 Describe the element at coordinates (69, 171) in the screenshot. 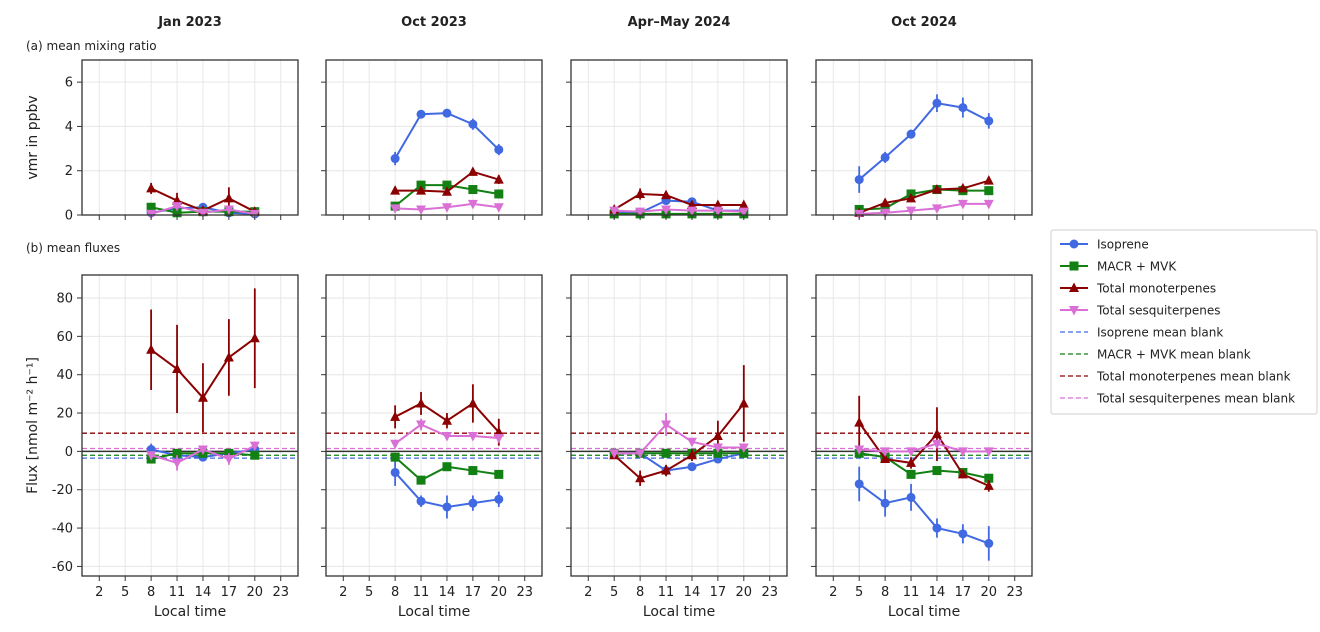

I see `y-tick-label: 2` at that location.